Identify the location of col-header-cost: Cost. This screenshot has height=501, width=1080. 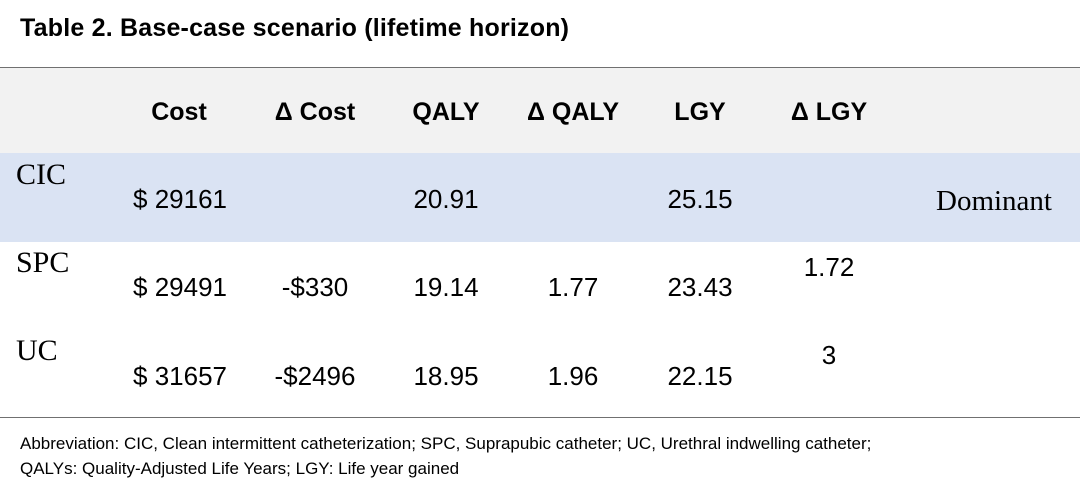
(179, 112).